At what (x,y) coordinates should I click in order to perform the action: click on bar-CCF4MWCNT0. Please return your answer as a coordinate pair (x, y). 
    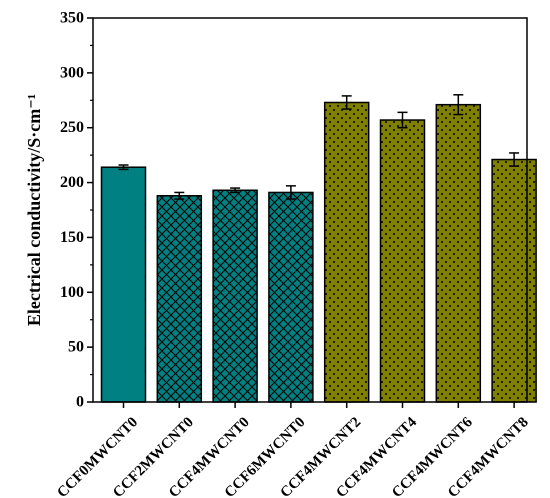
    Looking at the image, I should click on (235, 296).